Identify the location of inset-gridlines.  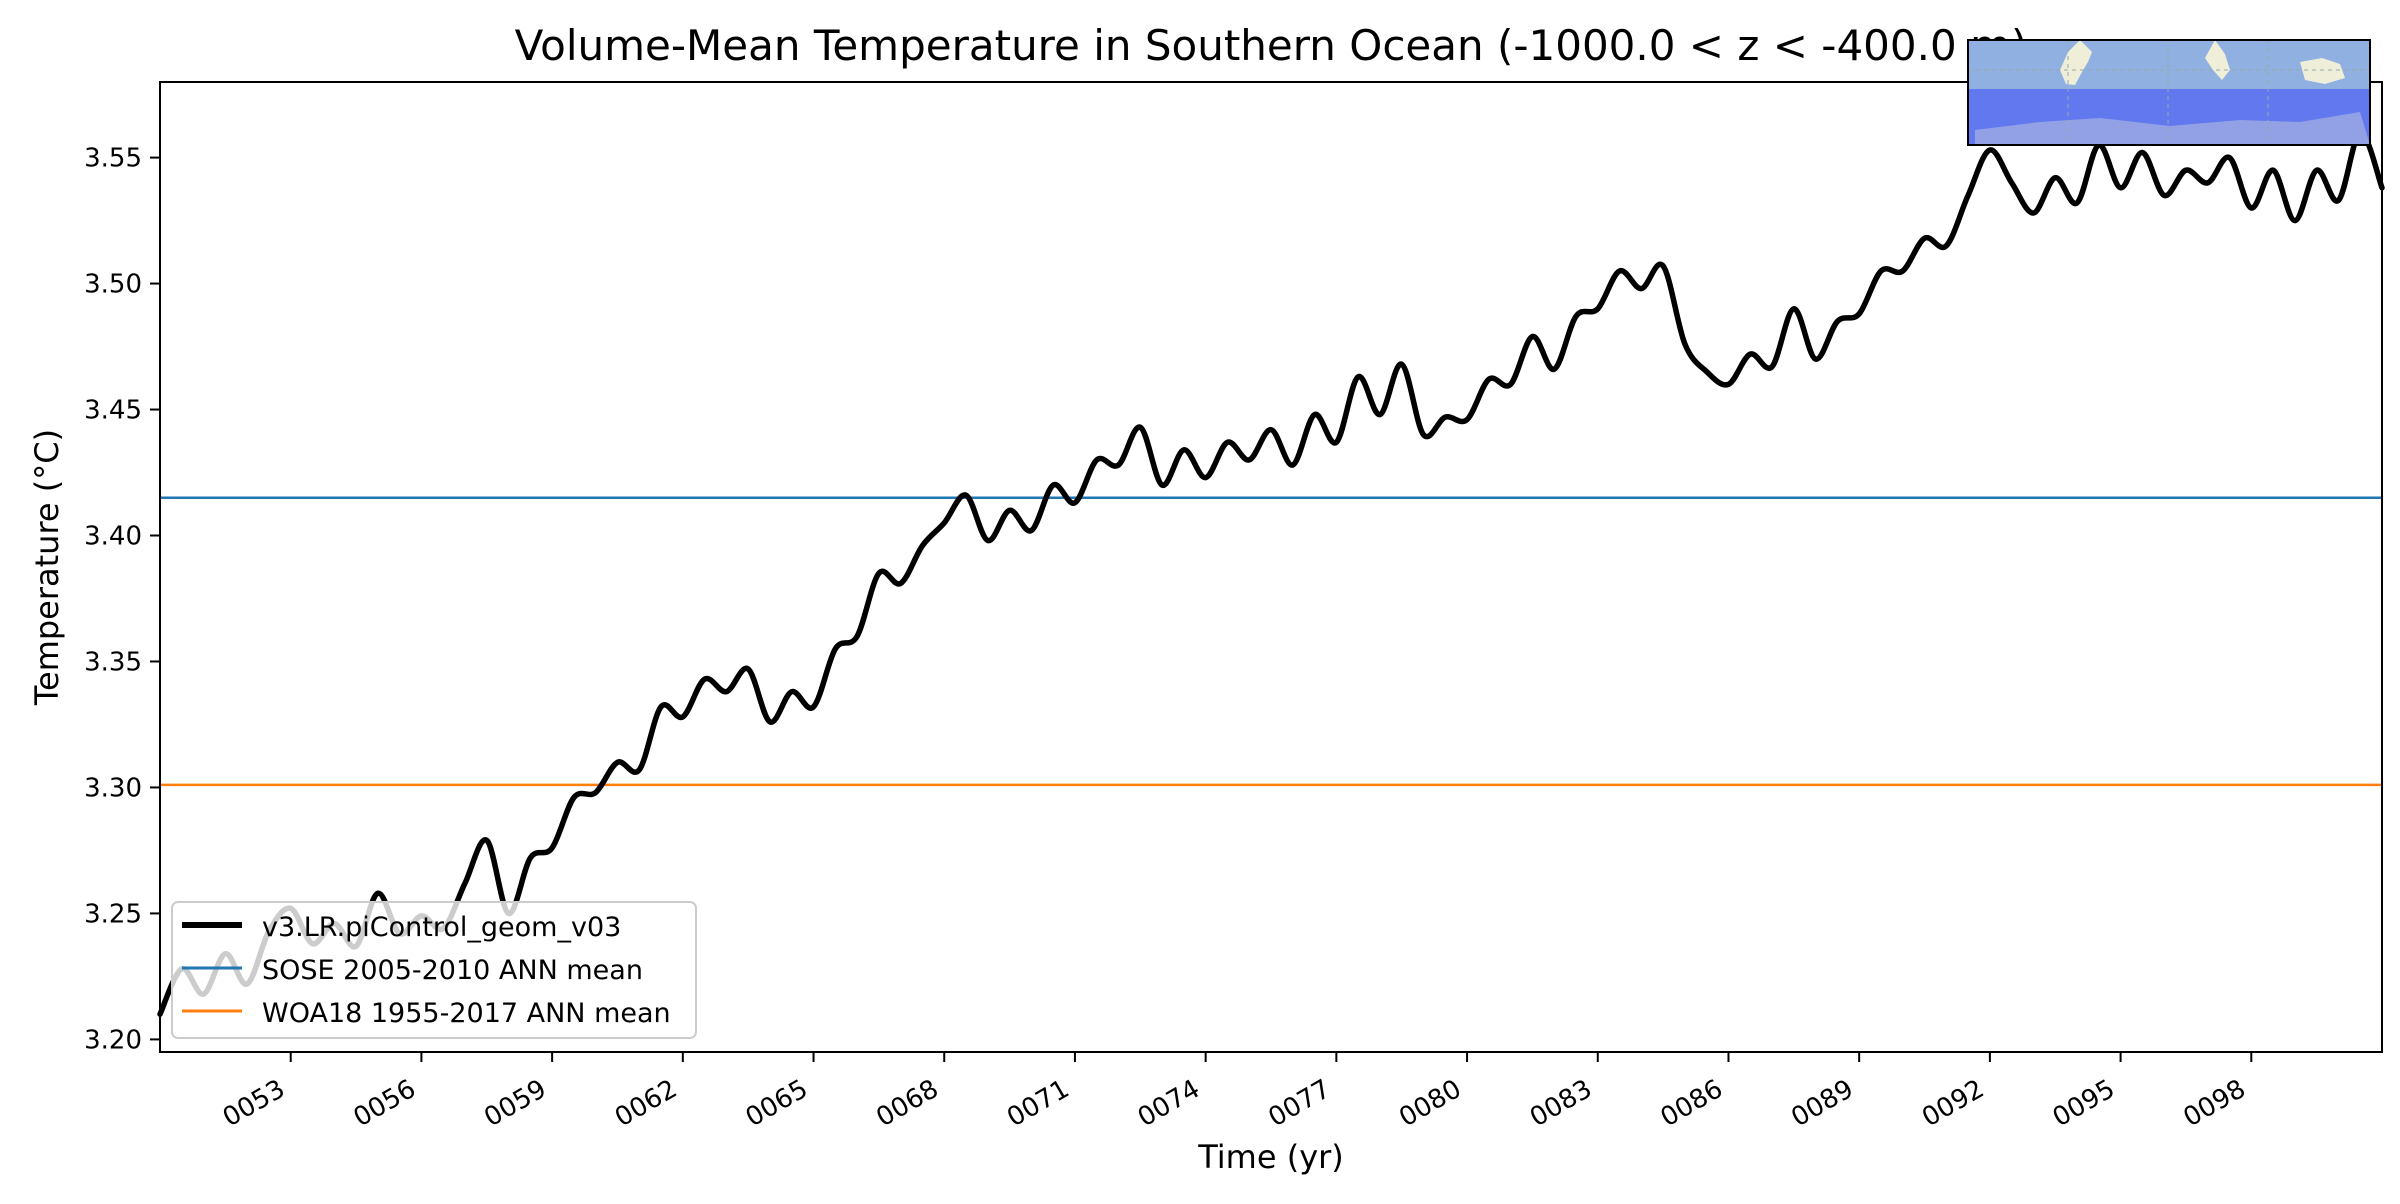
(2169, 92).